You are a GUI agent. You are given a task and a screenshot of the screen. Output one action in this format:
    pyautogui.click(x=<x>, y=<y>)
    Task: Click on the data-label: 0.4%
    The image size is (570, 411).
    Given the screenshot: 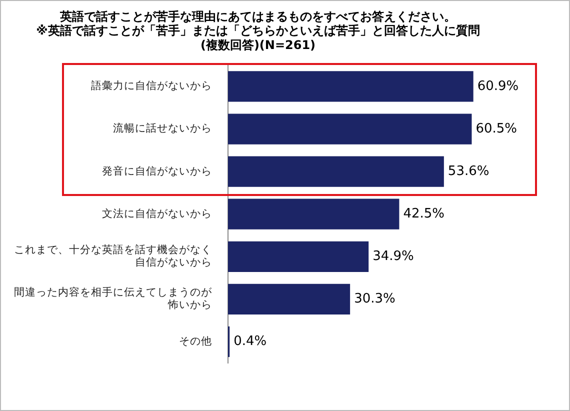 What is the action you would take?
    pyautogui.click(x=250, y=342)
    